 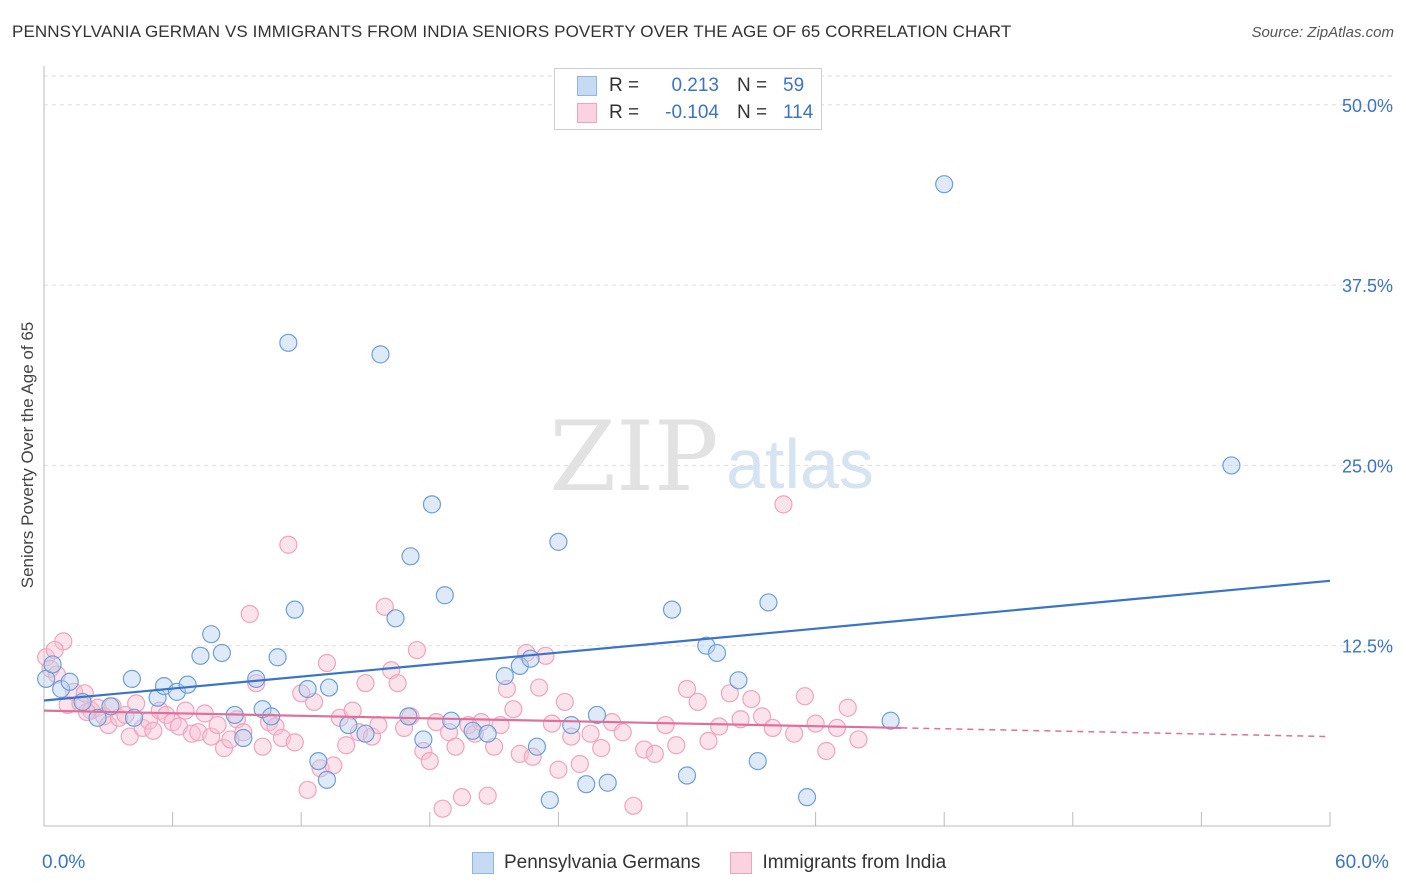 I want to click on legend-label: Immigrants from India, so click(x=854, y=862).